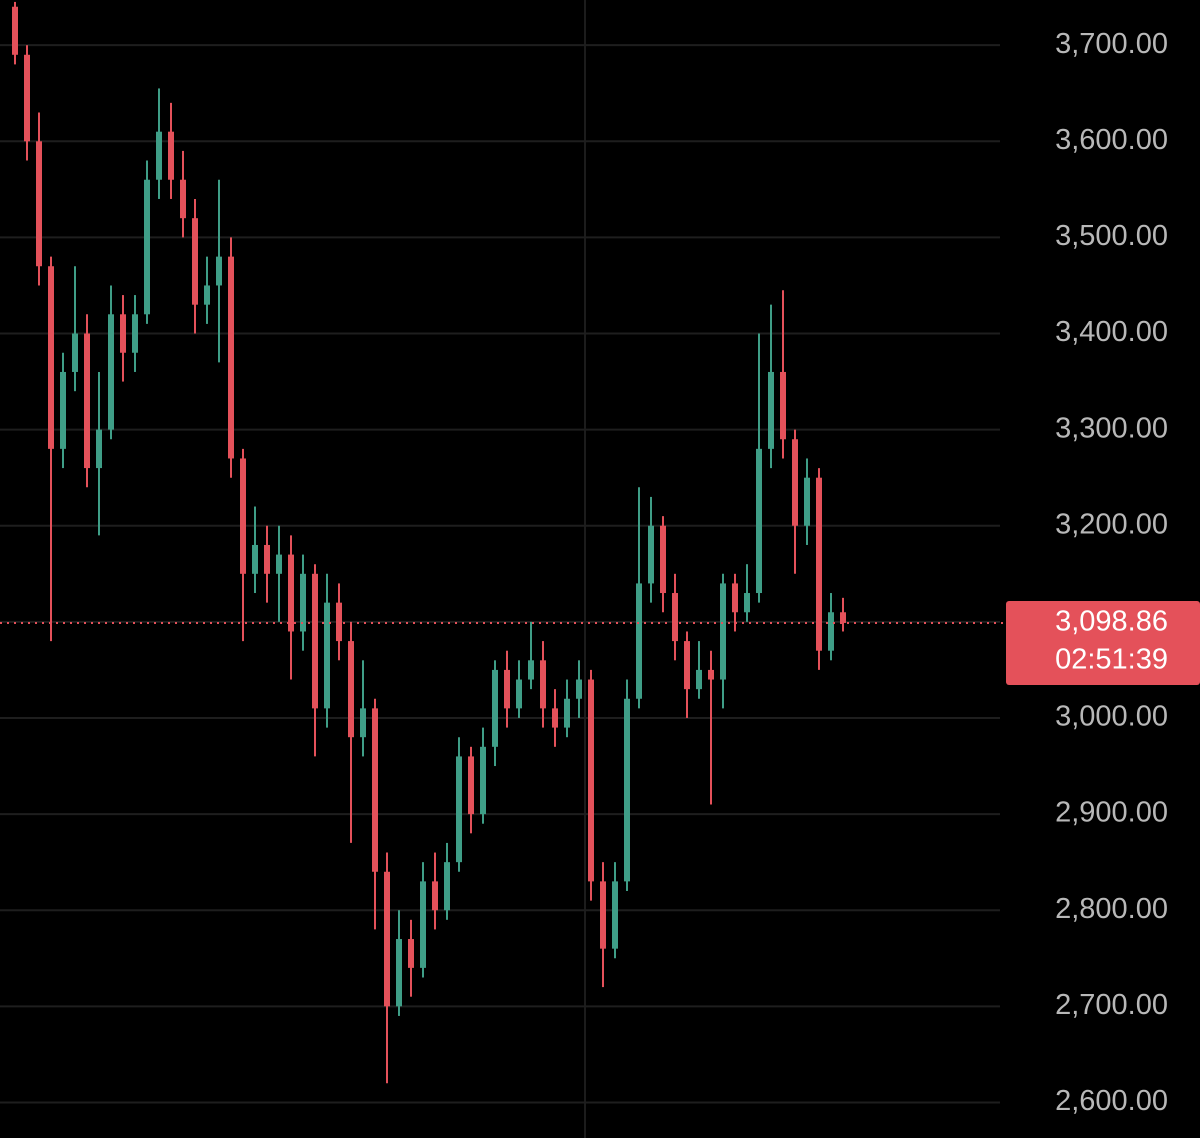  I want to click on y-tick-label: 3,000.00, so click(1111, 717).